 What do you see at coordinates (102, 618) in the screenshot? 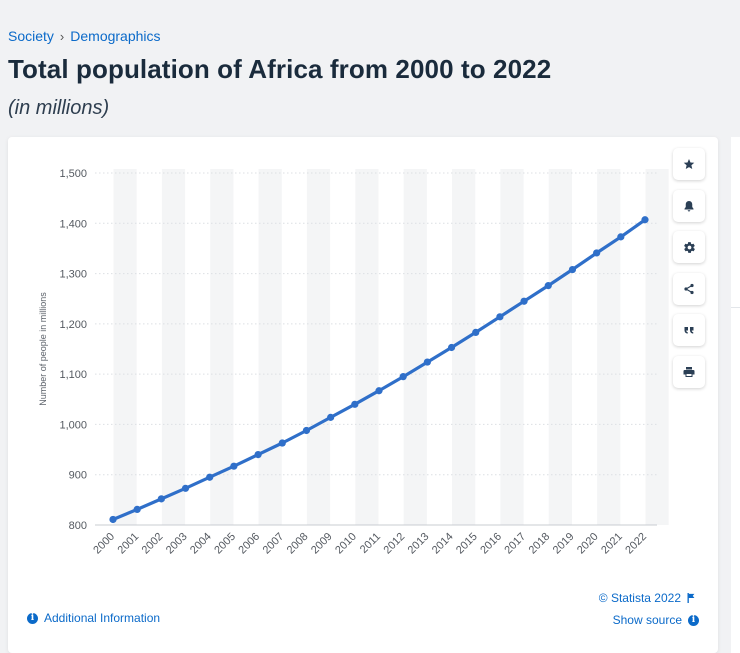
I see `additional-information-label: Additional Information` at bounding box center [102, 618].